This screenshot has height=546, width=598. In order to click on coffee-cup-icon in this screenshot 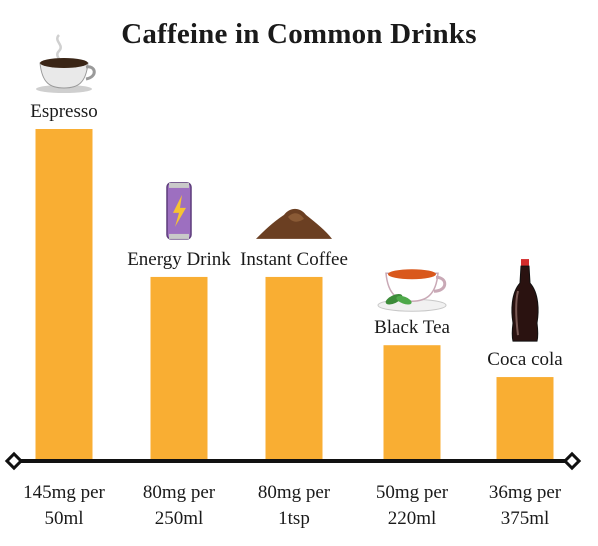, I will do `click(66, 63)`.